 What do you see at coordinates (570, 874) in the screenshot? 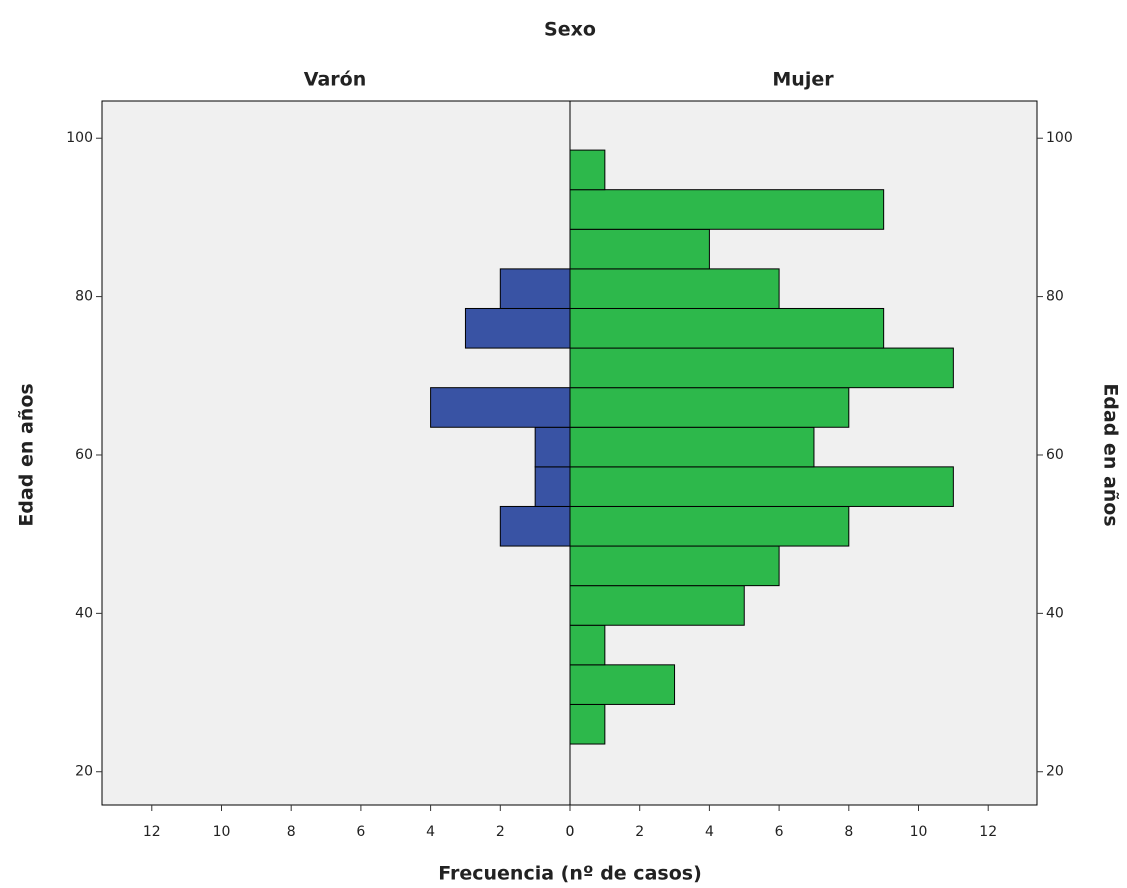
I see `x-axis-label: Frecuencia (nº de casos)` at bounding box center [570, 874].